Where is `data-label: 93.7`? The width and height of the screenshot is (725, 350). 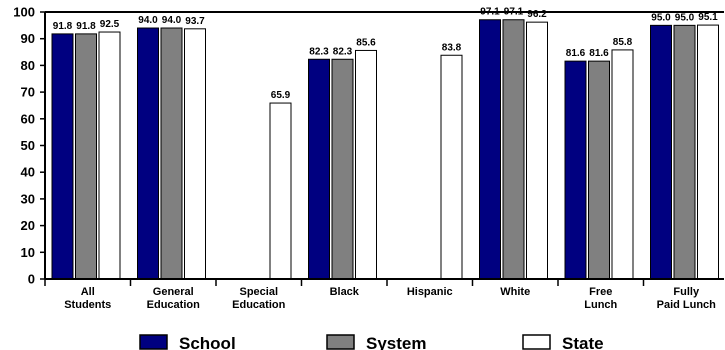 data-label: 93.7 is located at coordinates (195, 21).